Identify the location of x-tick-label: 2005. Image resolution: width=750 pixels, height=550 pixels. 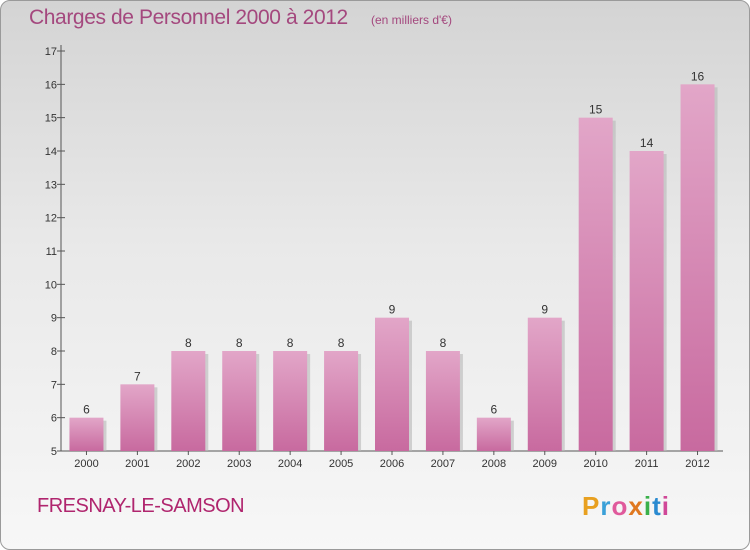
(341, 464).